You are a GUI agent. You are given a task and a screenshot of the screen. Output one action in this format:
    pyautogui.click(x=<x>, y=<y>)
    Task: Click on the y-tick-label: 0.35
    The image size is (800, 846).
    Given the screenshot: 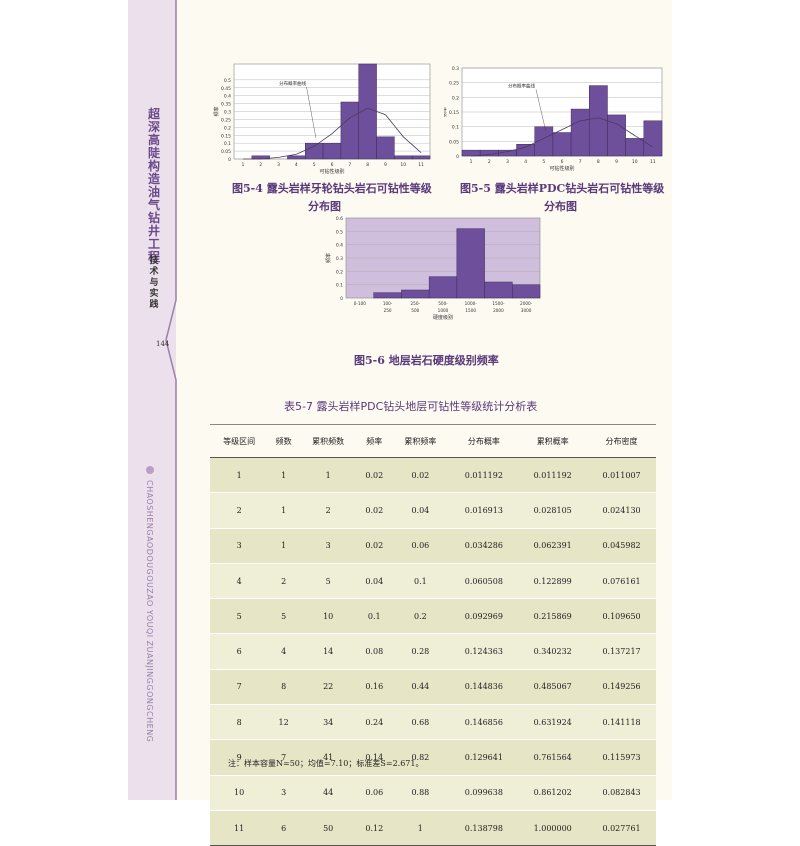 What is the action you would take?
    pyautogui.click(x=226, y=105)
    